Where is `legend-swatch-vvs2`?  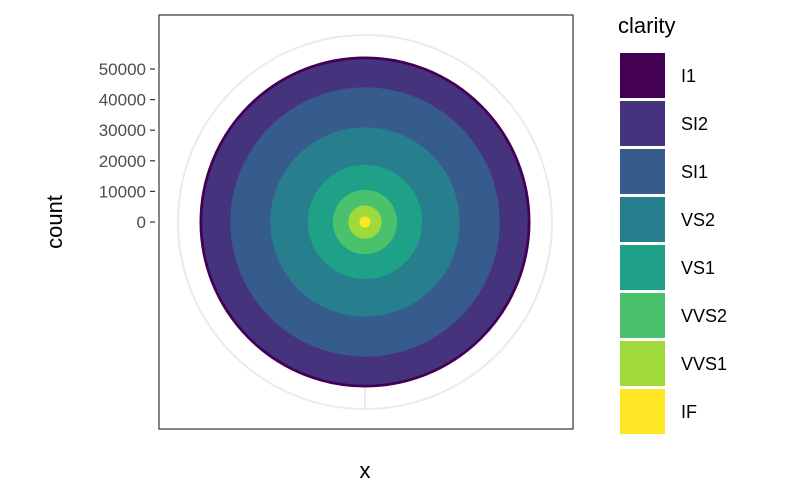 legend-swatch-vvs2 is located at coordinates (642, 315).